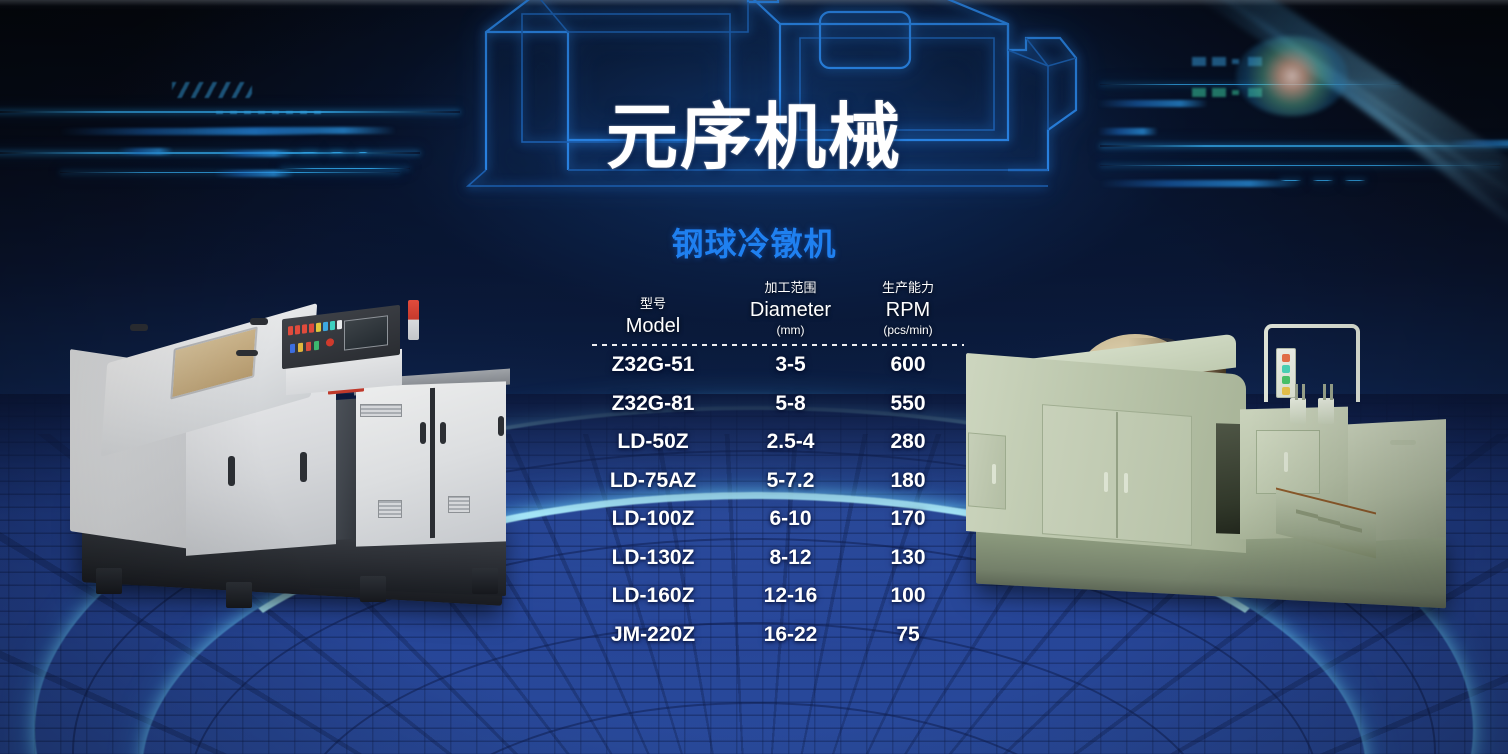 Image resolution: width=1508 pixels, height=754 pixels. I want to click on cell-diameter: 16-22, so click(790, 634).